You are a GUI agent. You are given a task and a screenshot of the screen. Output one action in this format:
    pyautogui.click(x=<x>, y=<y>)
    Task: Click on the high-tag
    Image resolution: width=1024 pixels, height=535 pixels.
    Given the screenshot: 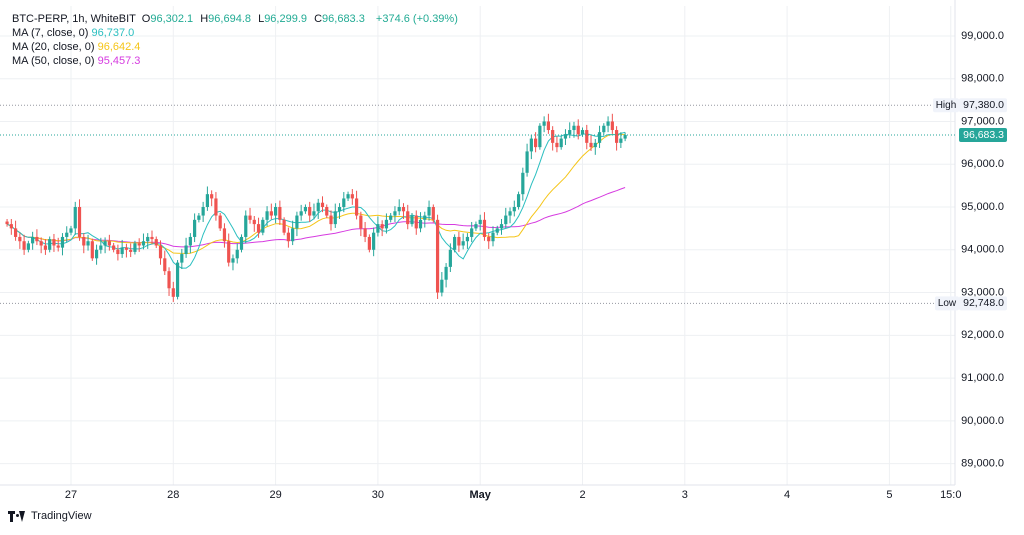 What is the action you would take?
    pyautogui.click(x=946, y=105)
    